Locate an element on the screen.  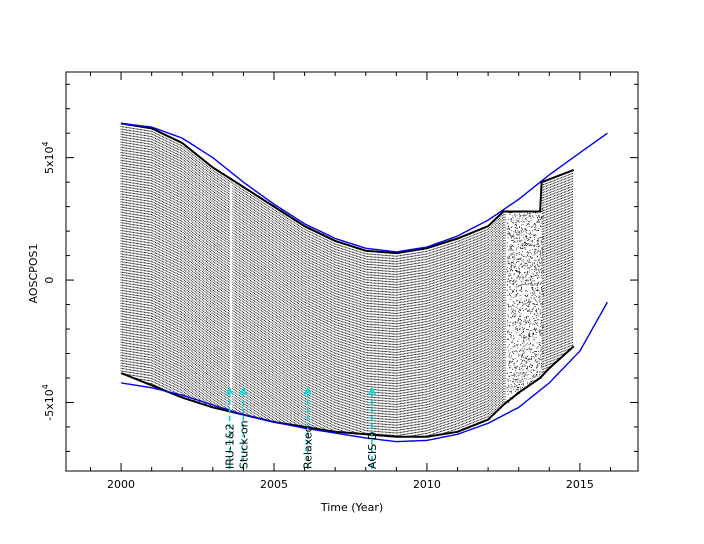
y-tick-label: -5x104 is located at coordinates (48, 402).